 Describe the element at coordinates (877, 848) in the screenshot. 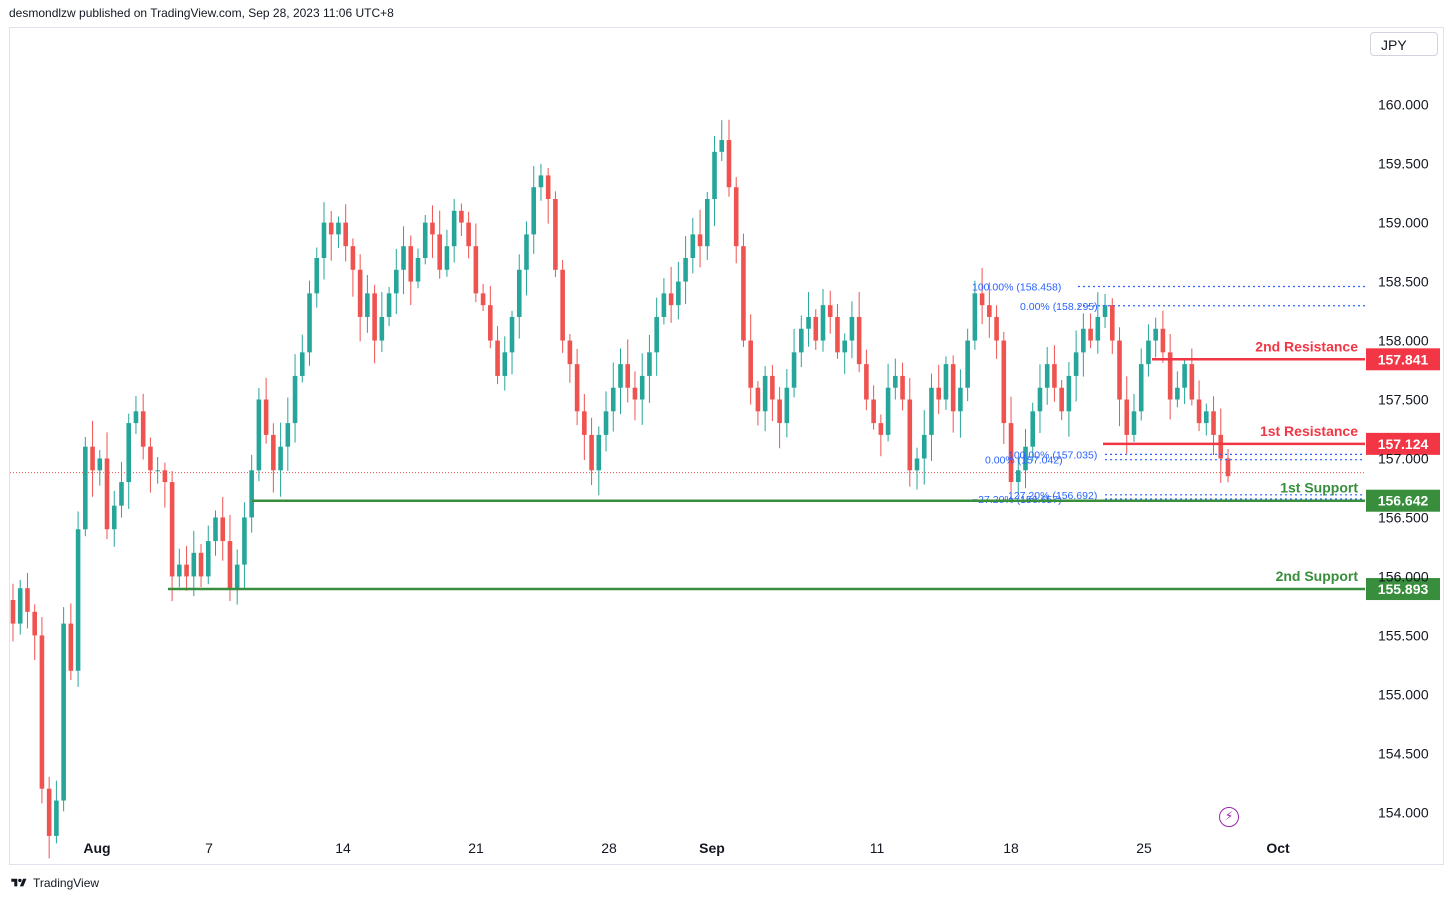

I see `x-tick-label: 11` at that location.